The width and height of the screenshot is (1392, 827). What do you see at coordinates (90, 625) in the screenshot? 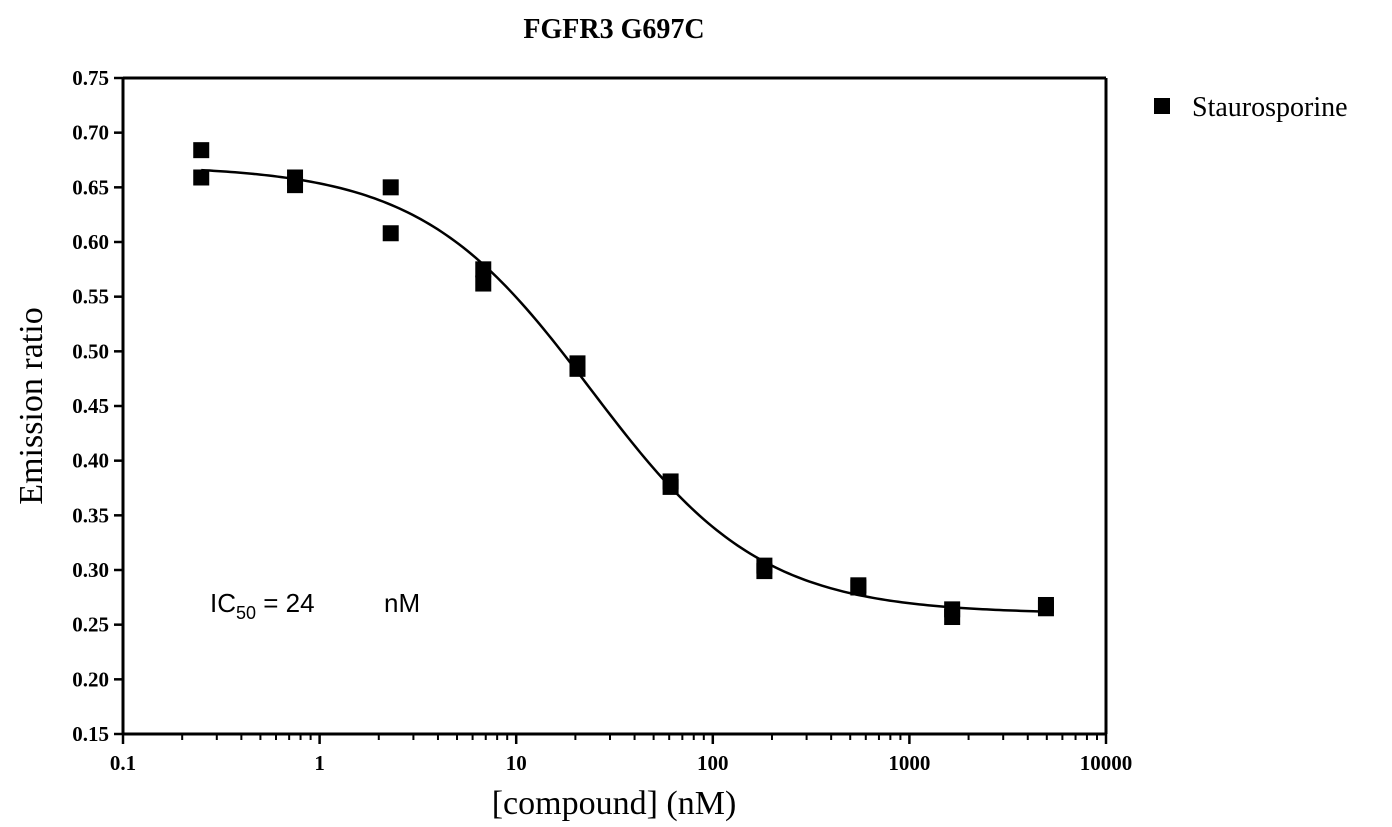
I see `y-tick-label: 0.25` at bounding box center [90, 625].